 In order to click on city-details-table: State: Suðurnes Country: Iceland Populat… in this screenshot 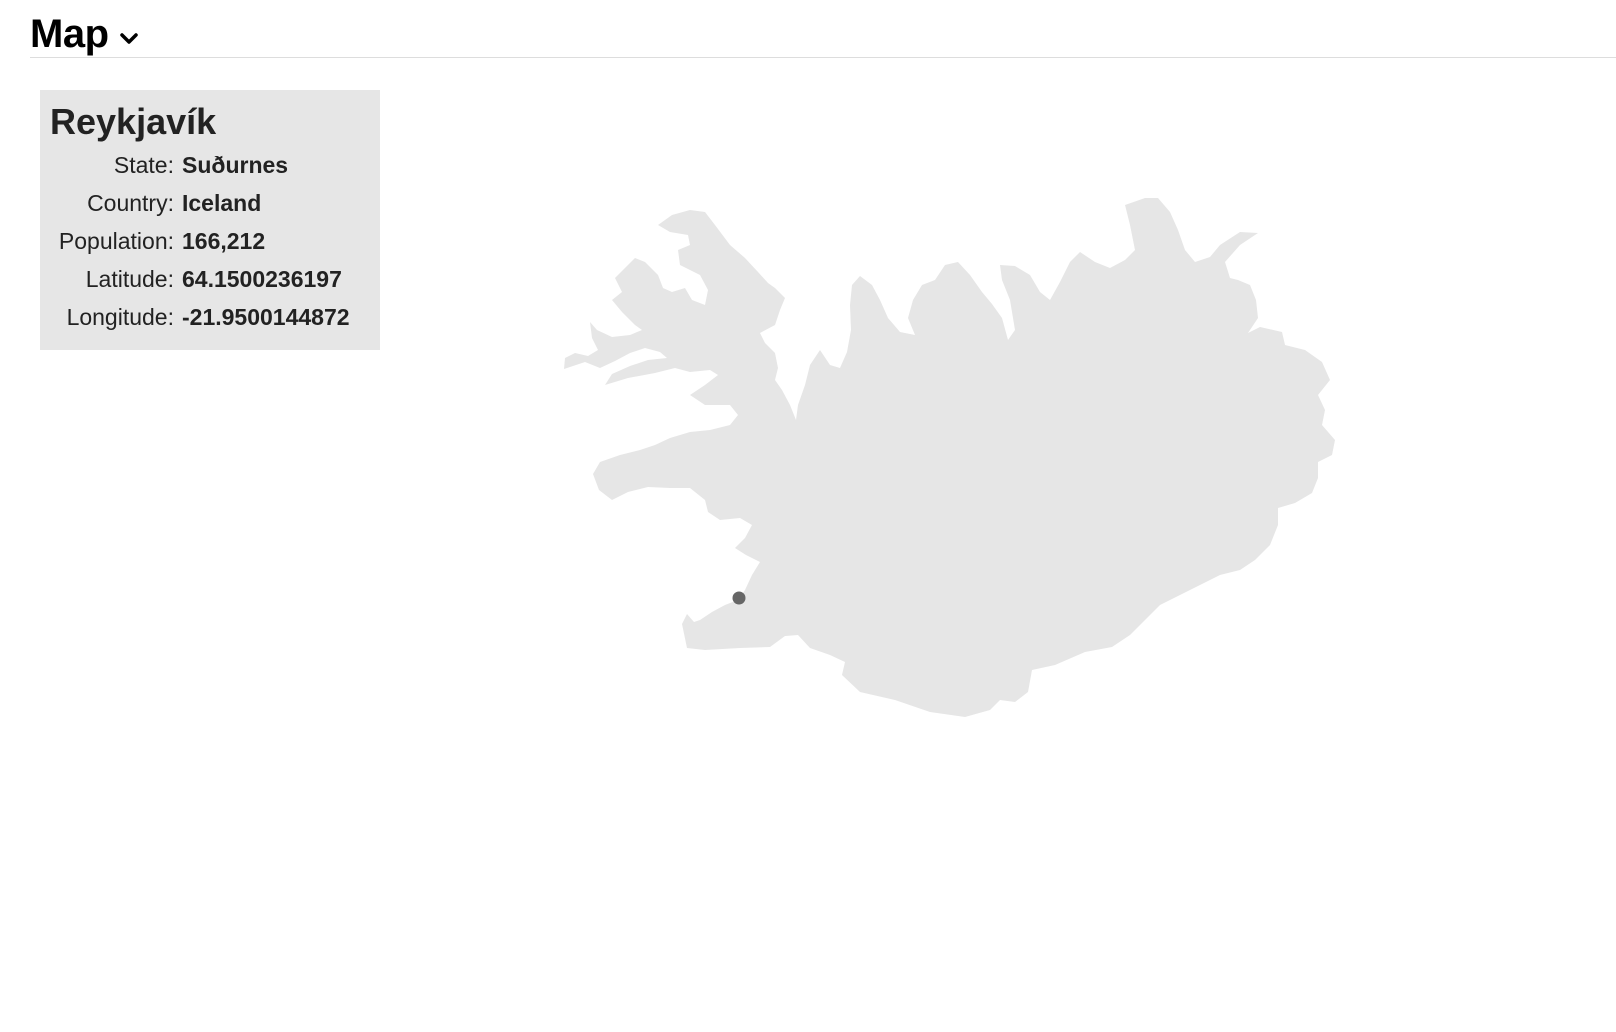, I will do `click(200, 241)`.